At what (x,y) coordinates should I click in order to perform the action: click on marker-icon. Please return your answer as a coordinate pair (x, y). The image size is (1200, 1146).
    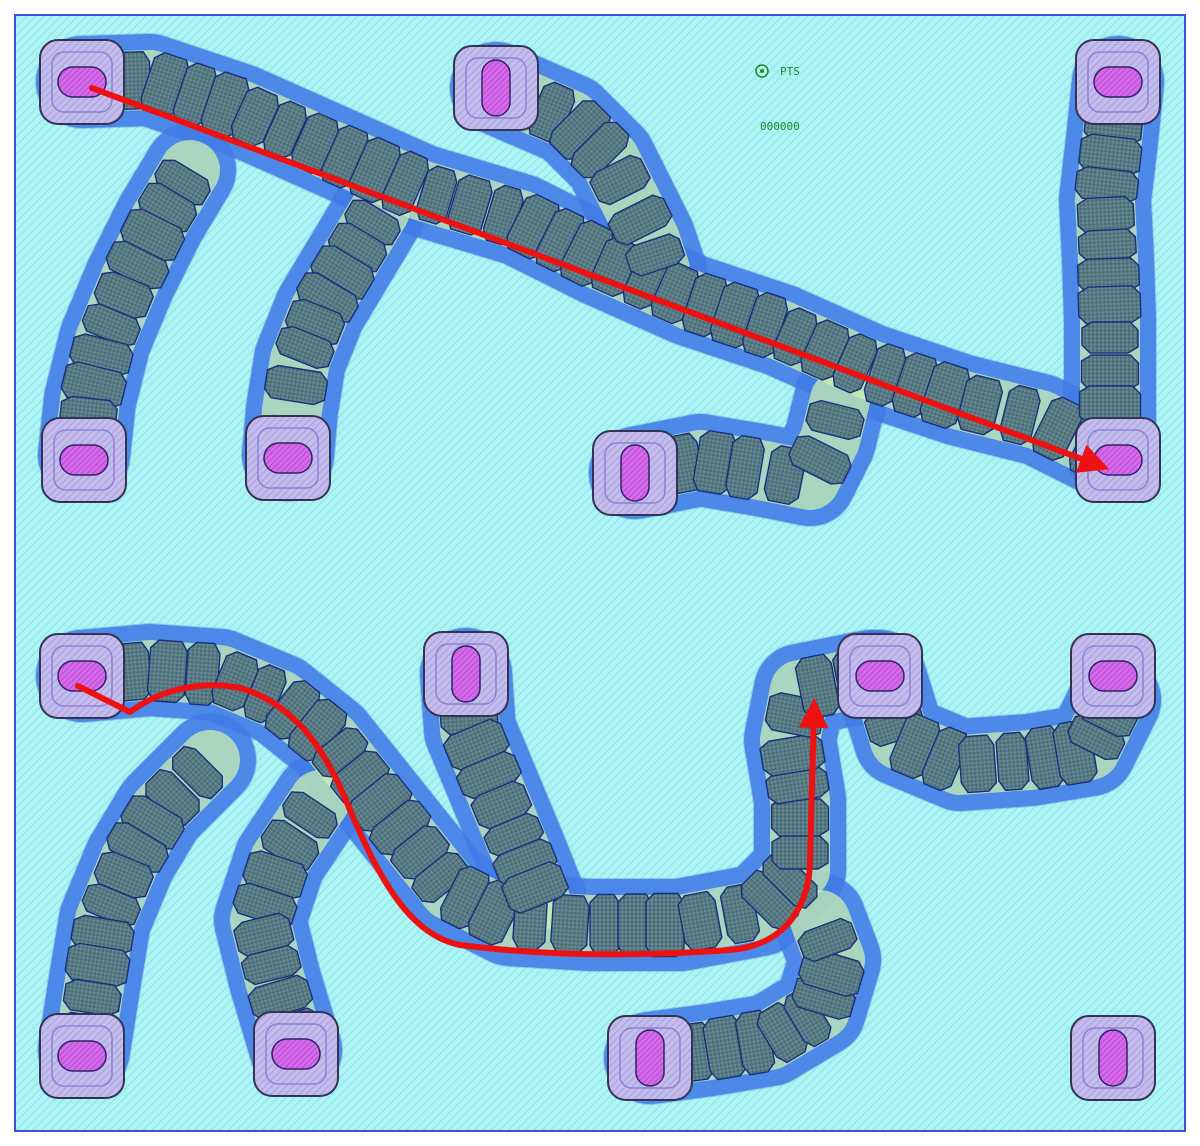
    Looking at the image, I should click on (762, 71).